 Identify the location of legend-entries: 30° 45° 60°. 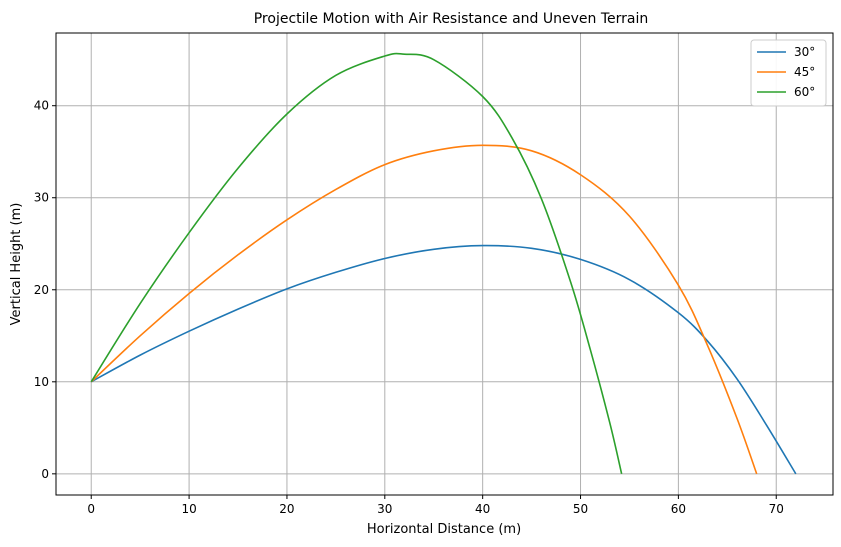
(786, 72).